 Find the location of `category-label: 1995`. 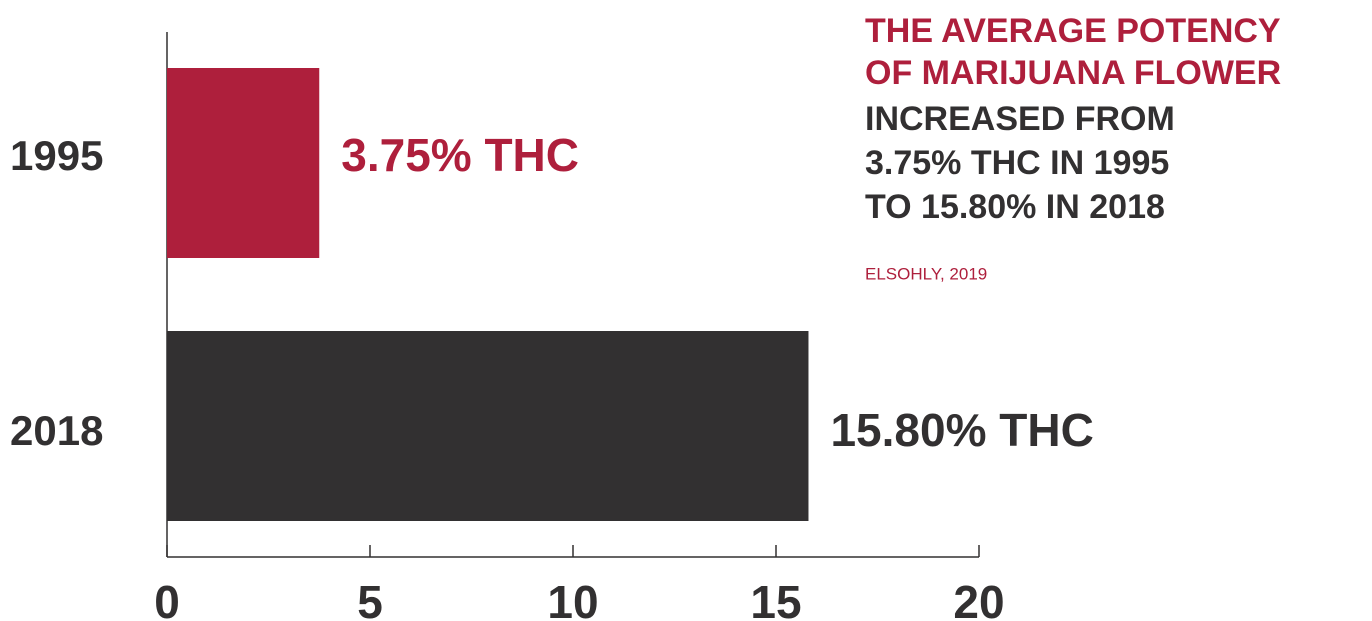

category-label: 1995 is located at coordinates (56, 155).